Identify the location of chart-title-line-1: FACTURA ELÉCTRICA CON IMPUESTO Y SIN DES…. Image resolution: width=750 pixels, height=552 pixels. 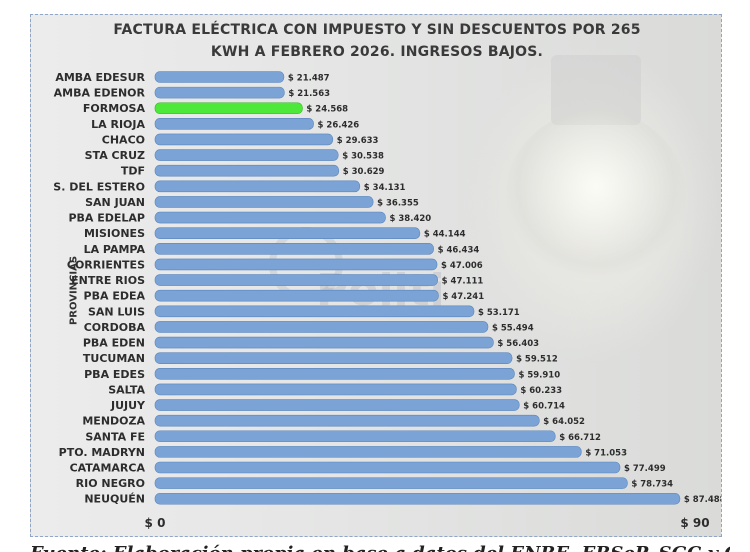
(377, 30).